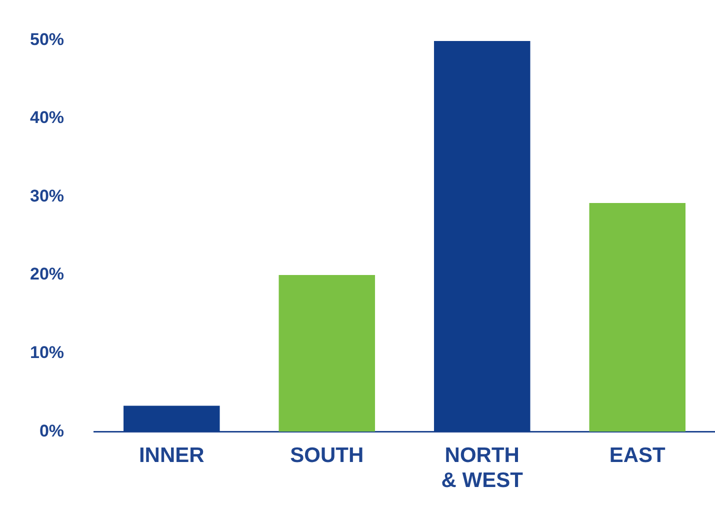 Image resolution: width=715 pixels, height=506 pixels. Describe the element at coordinates (327, 455) in the screenshot. I see `x-tick-label: SOUTH` at that location.